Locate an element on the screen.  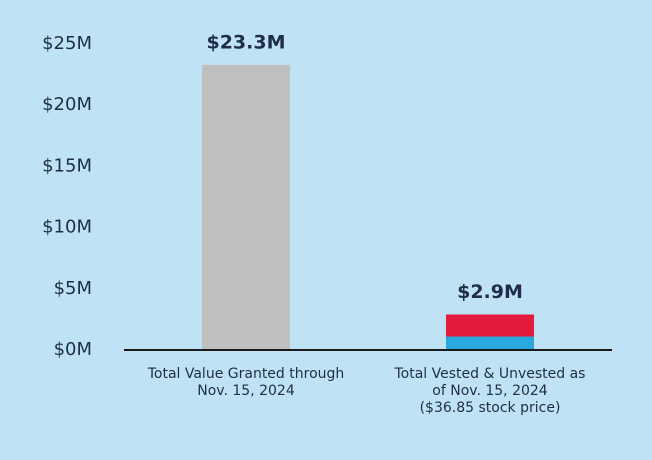
value-label: $2.9M is located at coordinates (490, 292).